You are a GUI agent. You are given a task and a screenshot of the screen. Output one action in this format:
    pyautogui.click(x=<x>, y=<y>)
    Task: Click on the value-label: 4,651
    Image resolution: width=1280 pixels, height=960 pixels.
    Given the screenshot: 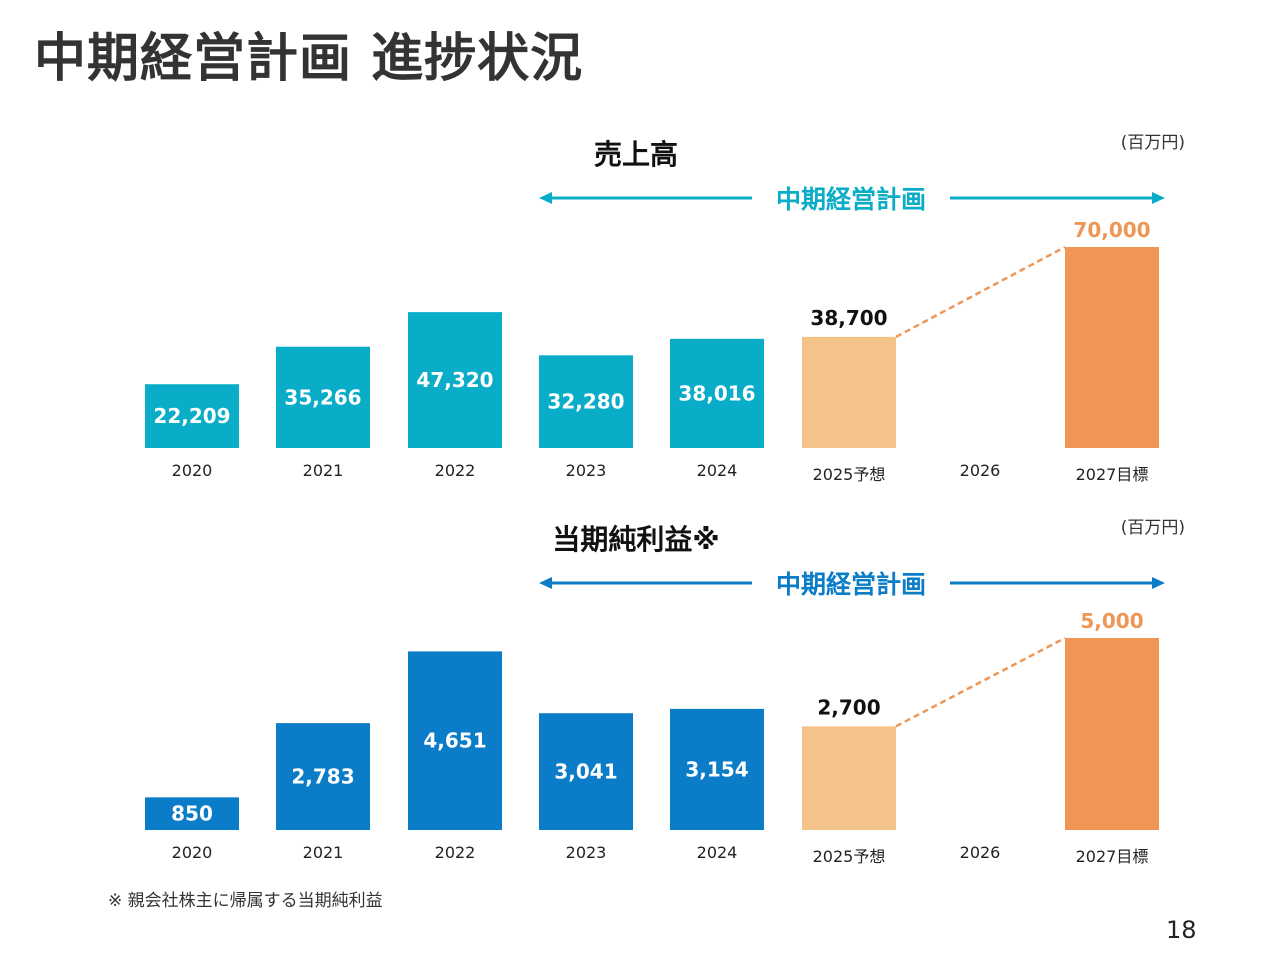 What is the action you would take?
    pyautogui.click(x=454, y=741)
    